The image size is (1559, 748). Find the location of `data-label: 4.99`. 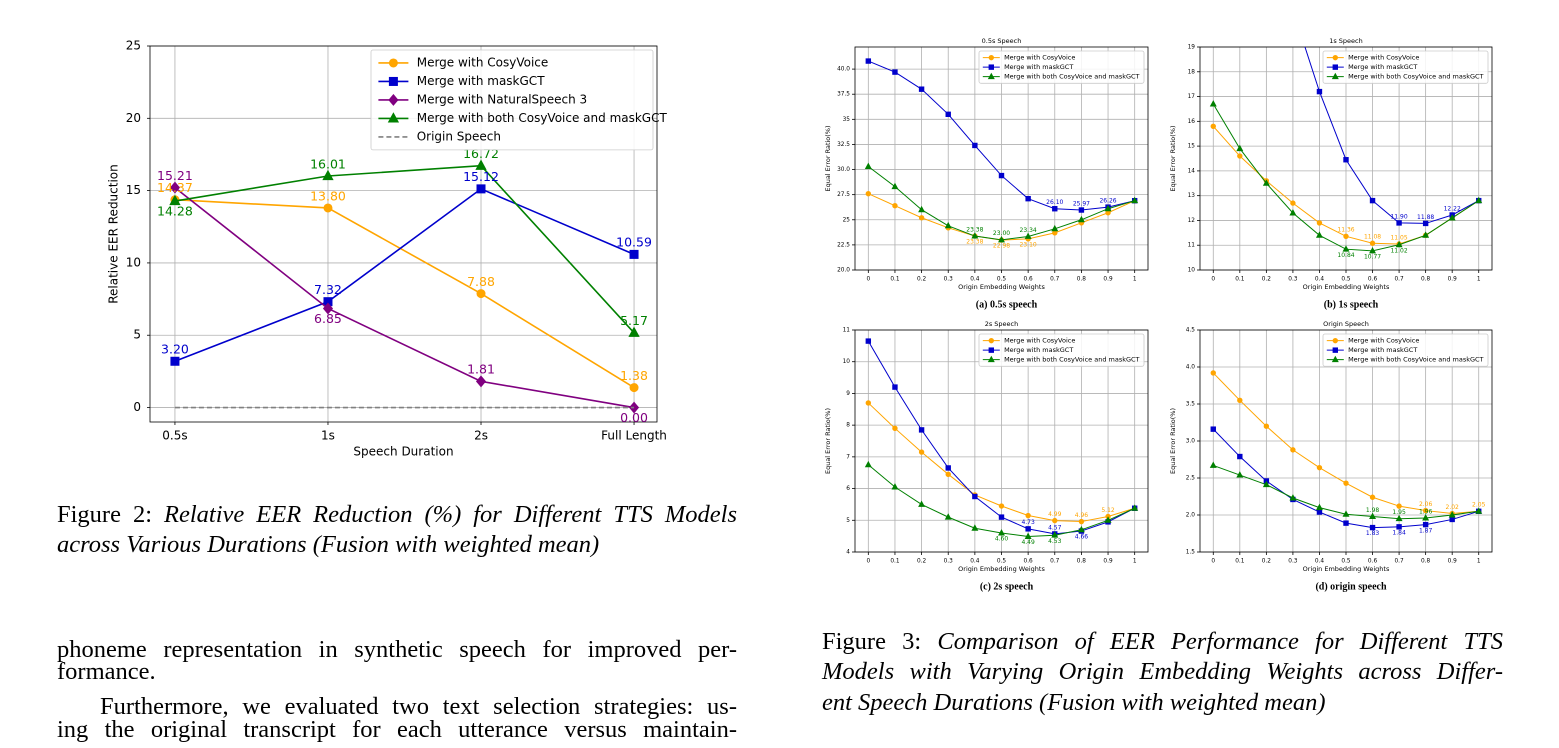

data-label: 4.99 is located at coordinates (1055, 514).